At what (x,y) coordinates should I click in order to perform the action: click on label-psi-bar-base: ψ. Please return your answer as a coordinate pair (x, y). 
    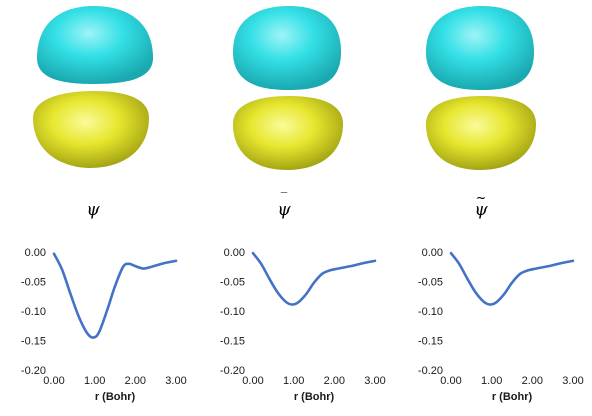
    Looking at the image, I should click on (284, 210).